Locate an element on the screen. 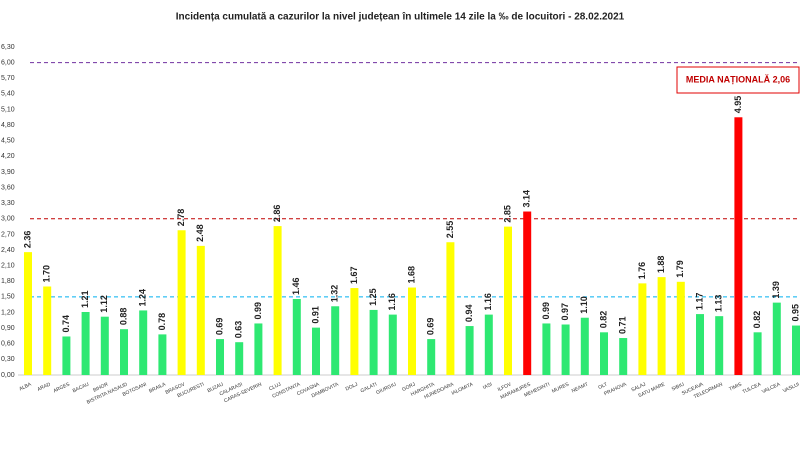 The width and height of the screenshot is (800, 450). data-label: 1.39 is located at coordinates (776, 290).